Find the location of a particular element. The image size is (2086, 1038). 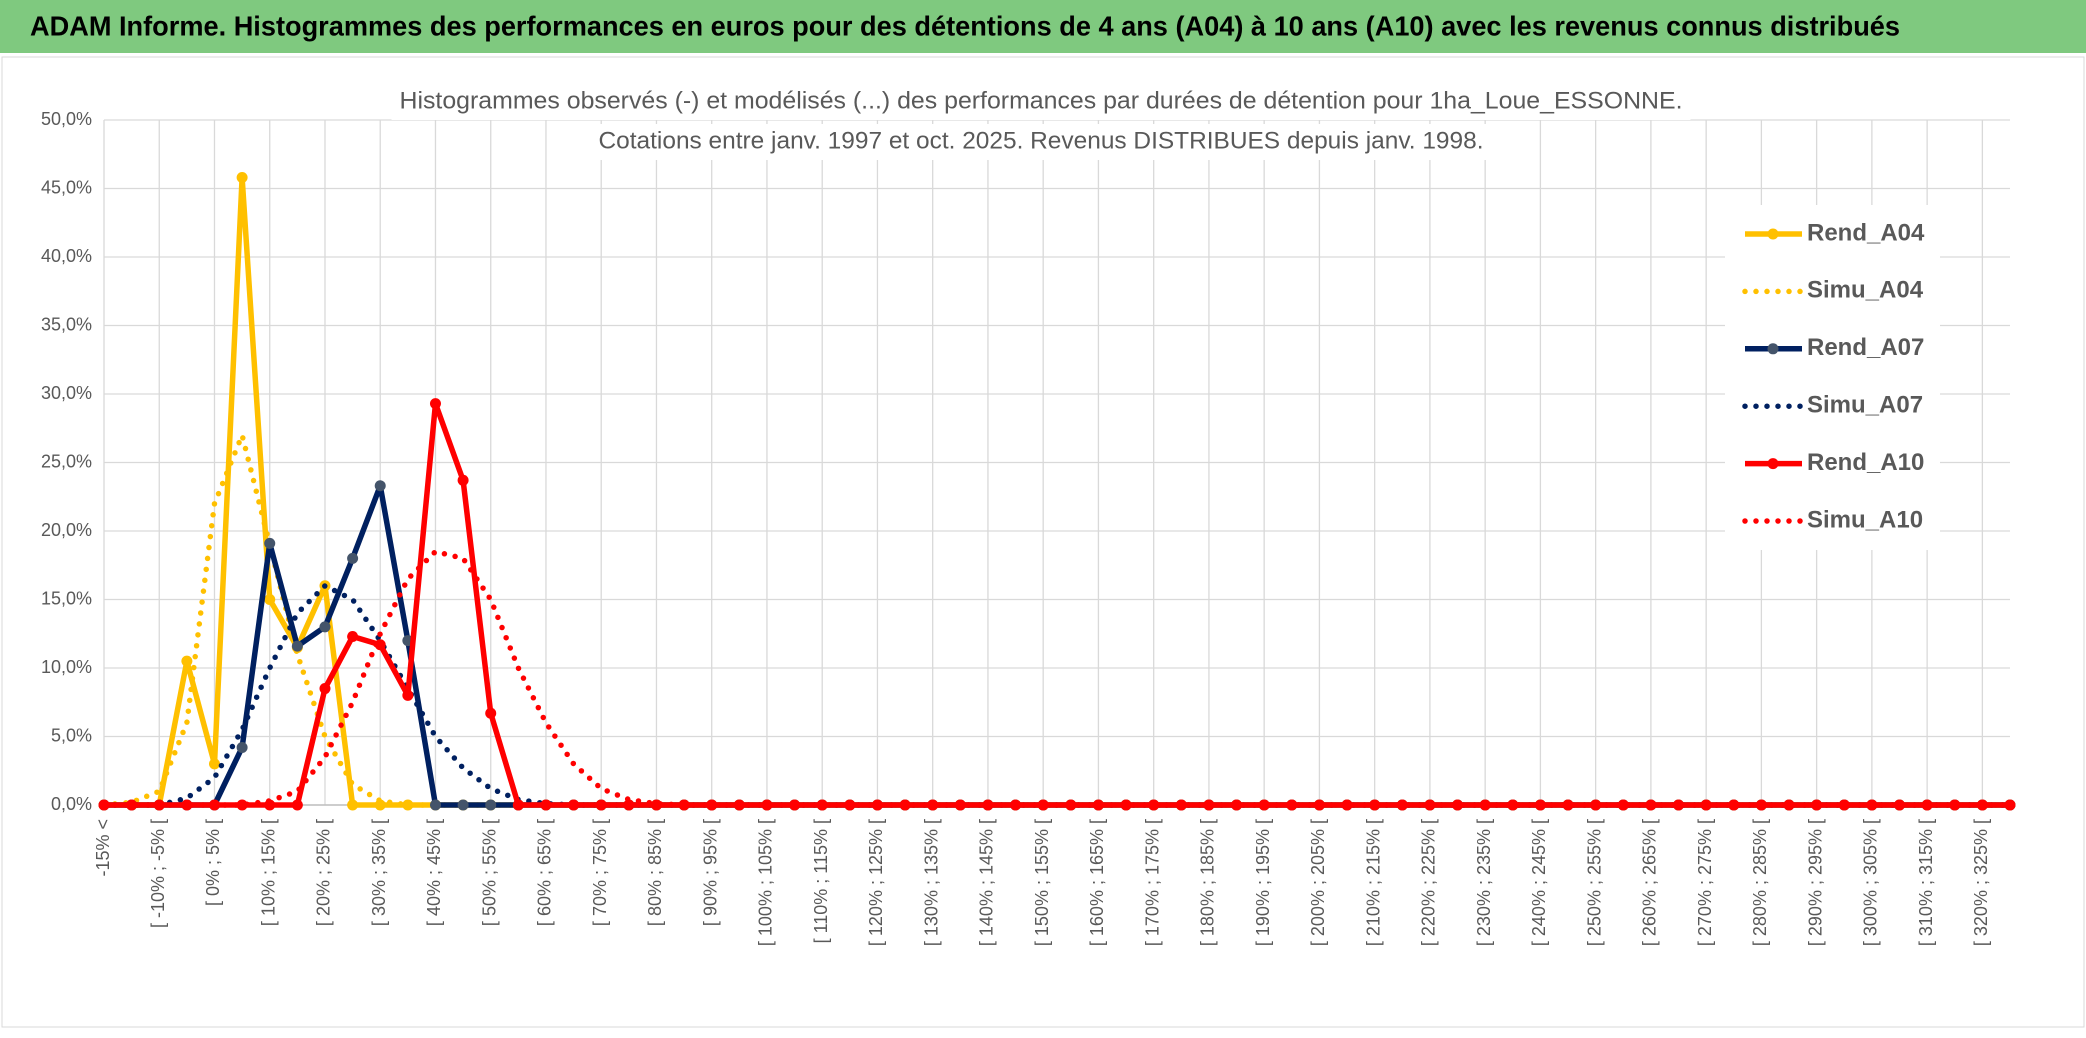

x-tick-label: [ 230% ; 235% [ is located at coordinates (1484, 882).